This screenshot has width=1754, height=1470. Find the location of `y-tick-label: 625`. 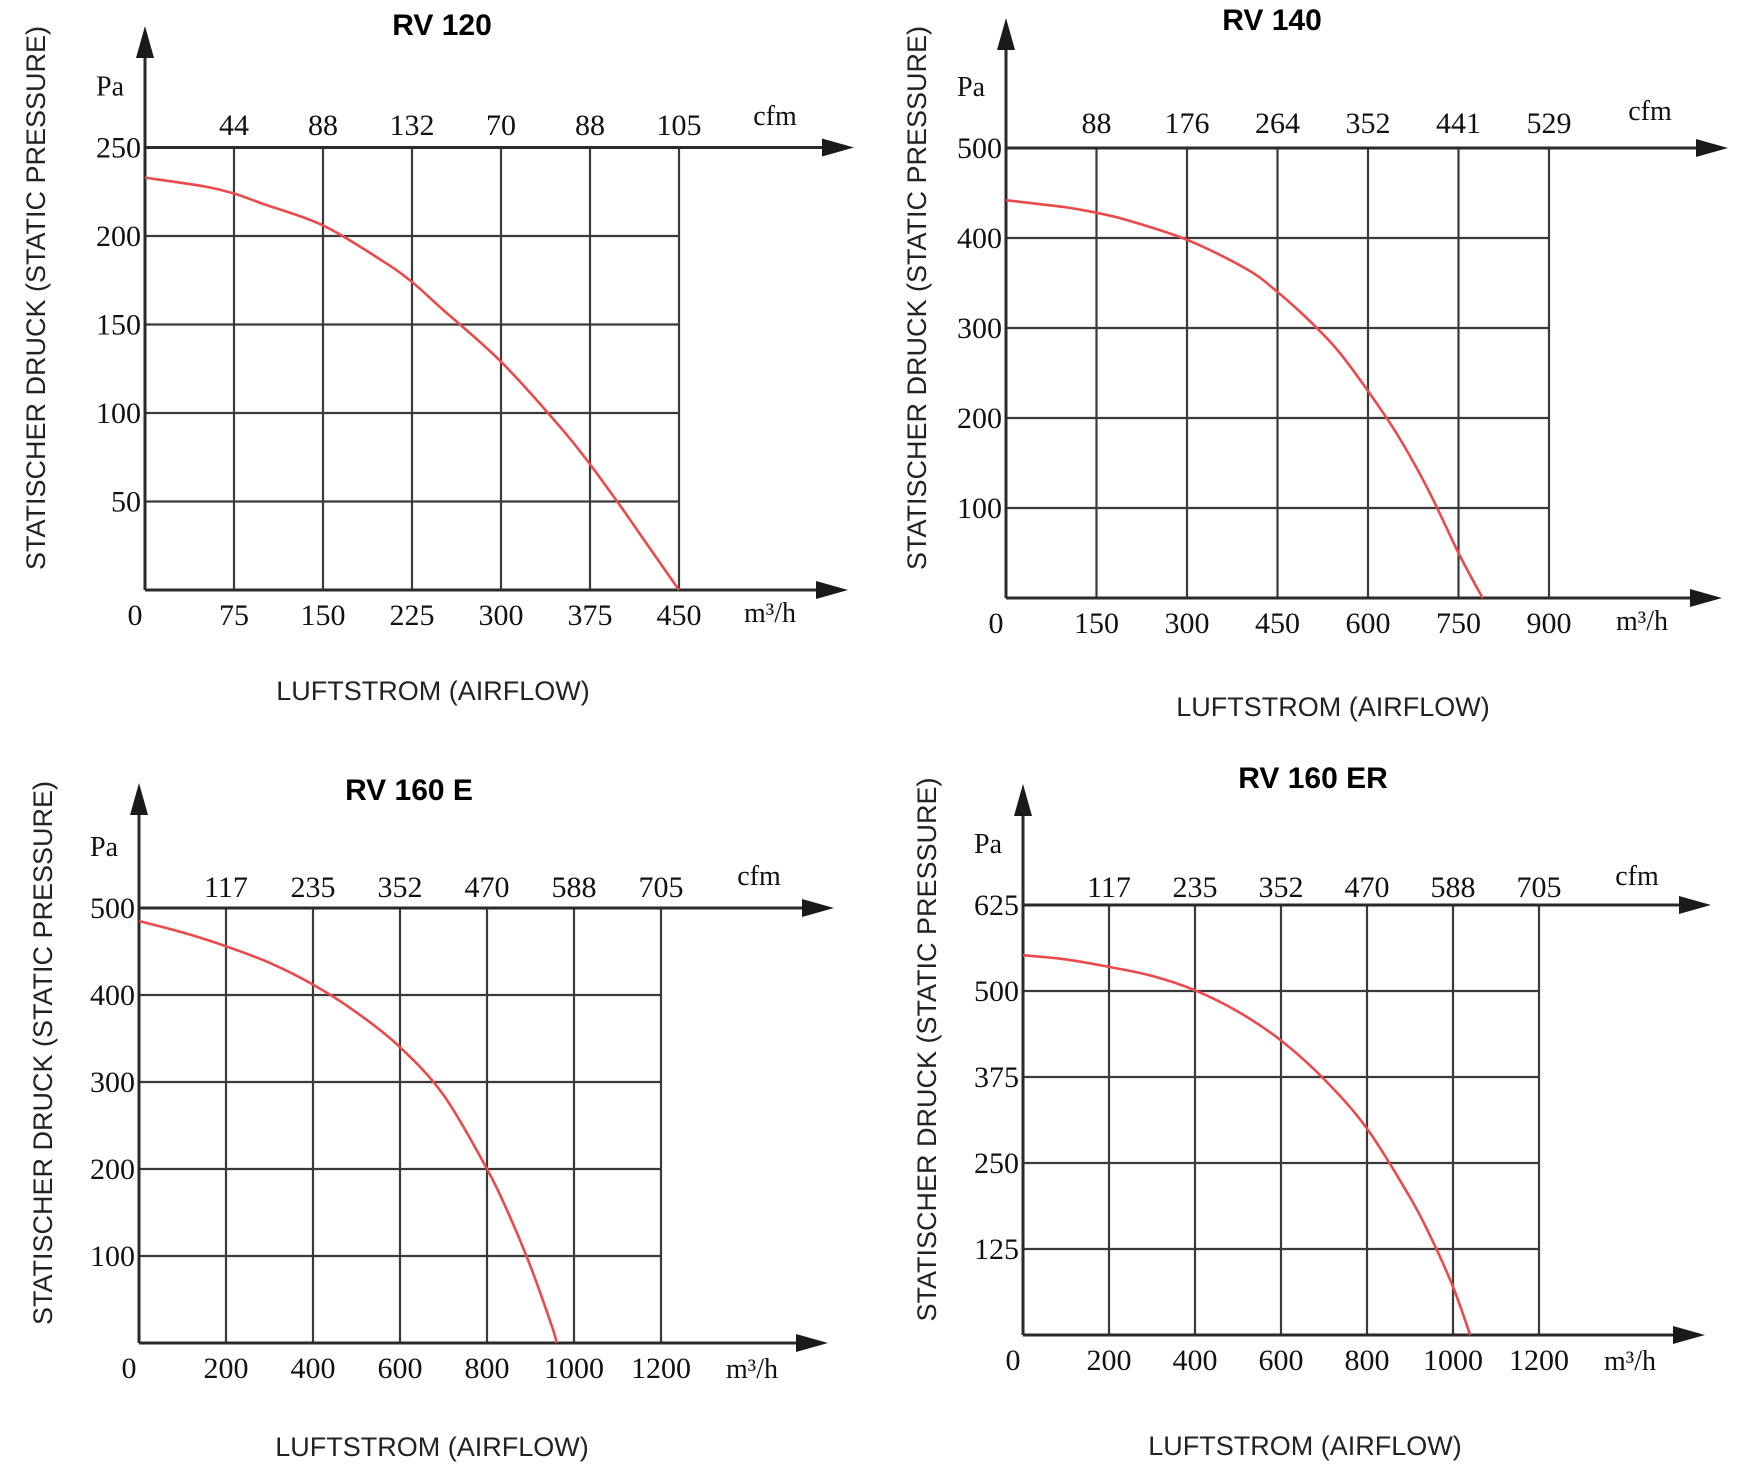

y-tick-label: 625 is located at coordinates (996, 905).